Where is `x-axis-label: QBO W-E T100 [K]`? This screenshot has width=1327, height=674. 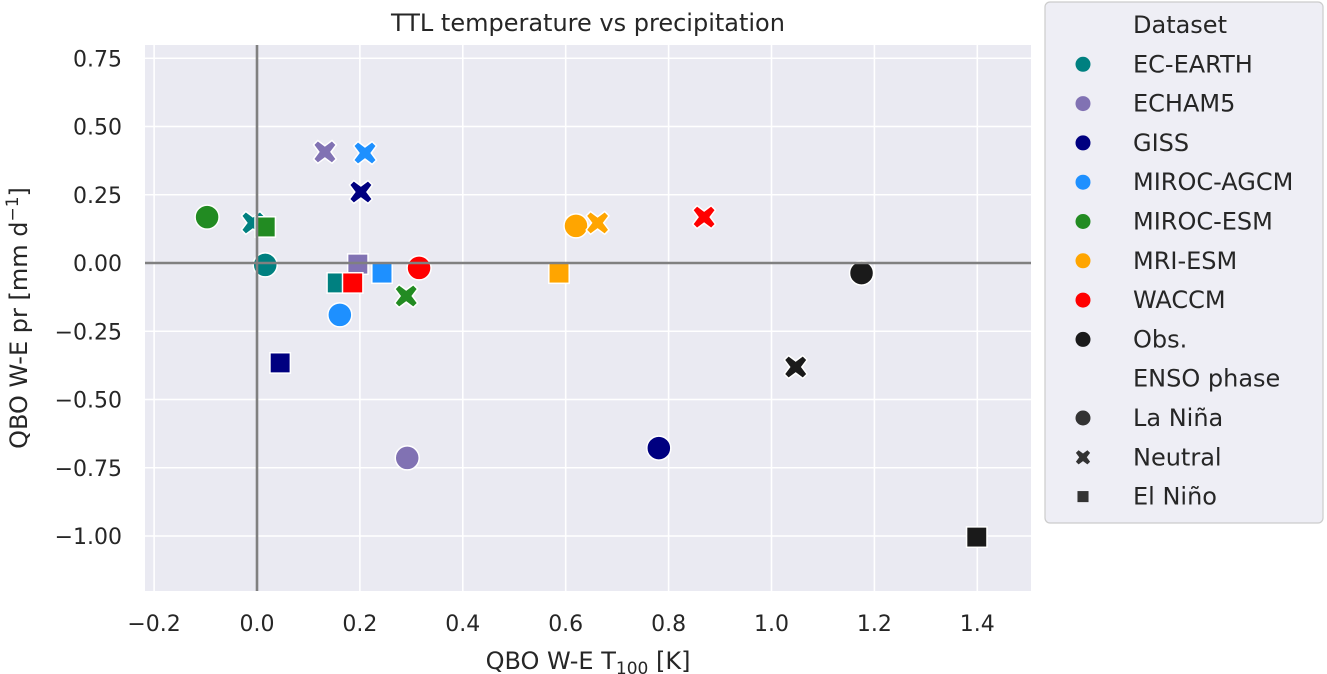 x-axis-label: QBO W-E T100 [K] is located at coordinates (588, 660).